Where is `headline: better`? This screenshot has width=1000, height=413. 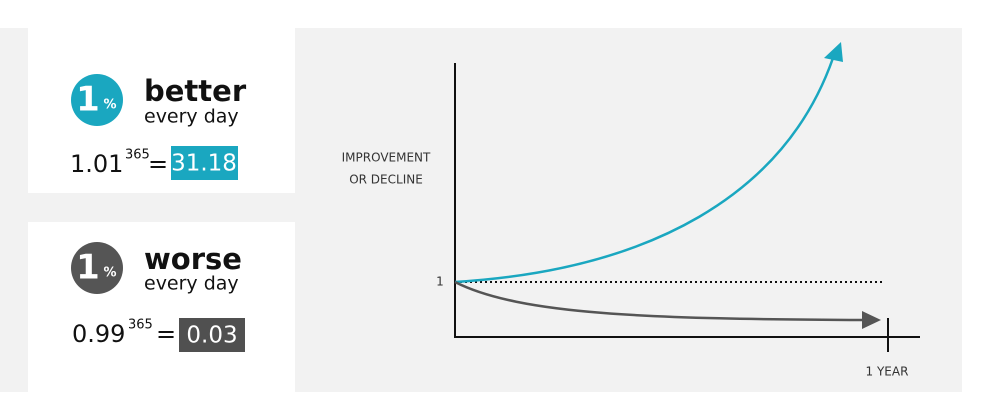
headline: better is located at coordinates (195, 91).